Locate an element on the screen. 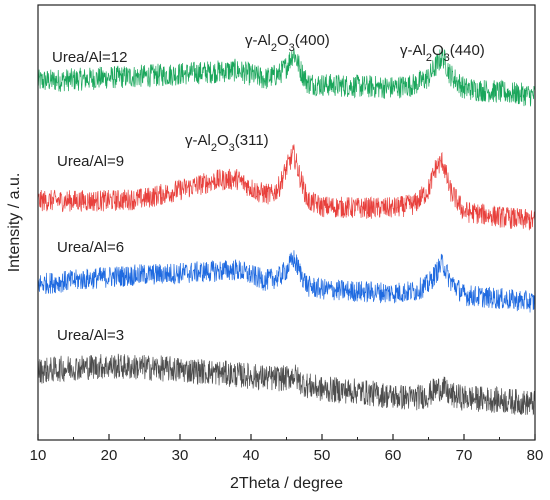 The image size is (550, 500). x-tick-label: 50 is located at coordinates (322, 455).